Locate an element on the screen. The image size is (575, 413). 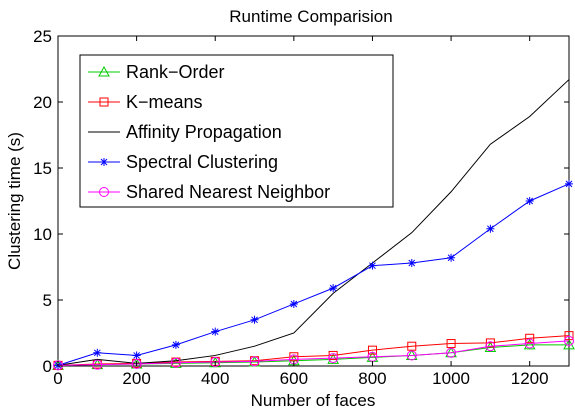
x-tick-label: 0 is located at coordinates (57, 378).